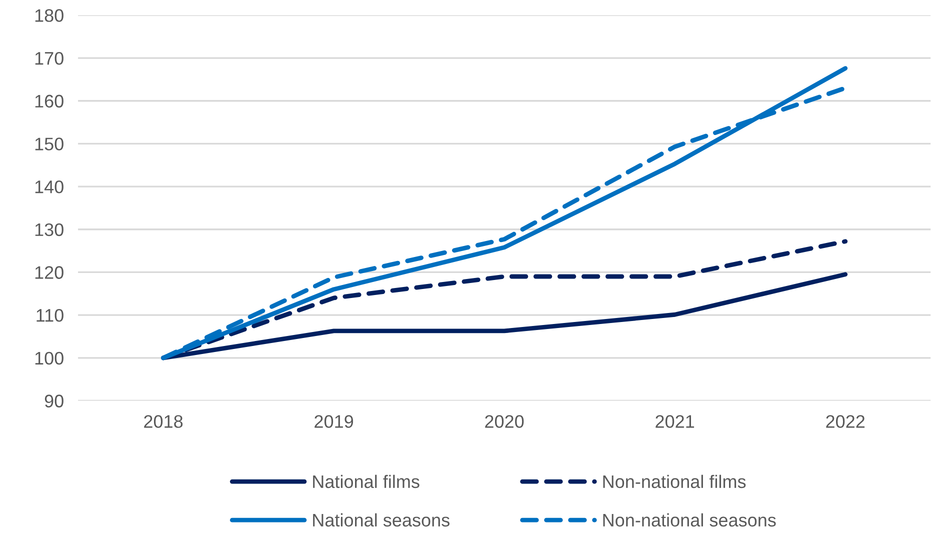 The image size is (940, 543). What do you see at coordinates (674, 481) in the screenshot?
I see `legend-label: Non-national films` at bounding box center [674, 481].